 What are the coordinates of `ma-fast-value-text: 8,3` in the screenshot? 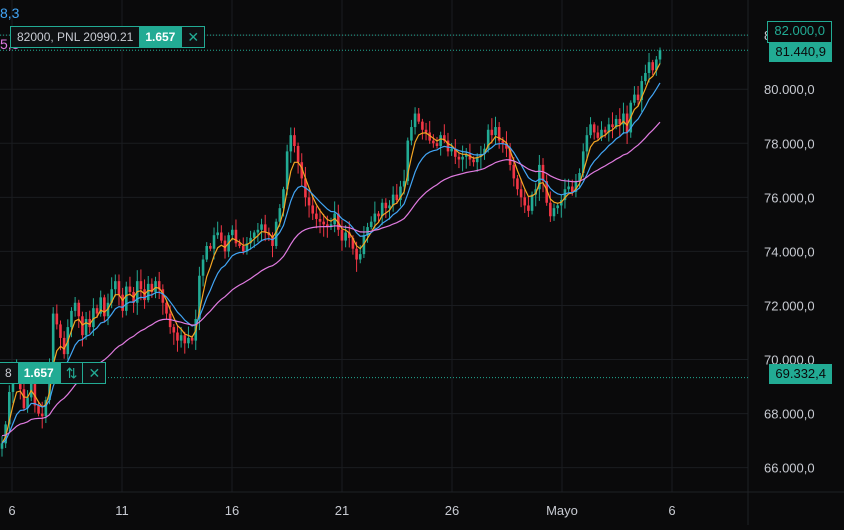 It's located at (10, 13).